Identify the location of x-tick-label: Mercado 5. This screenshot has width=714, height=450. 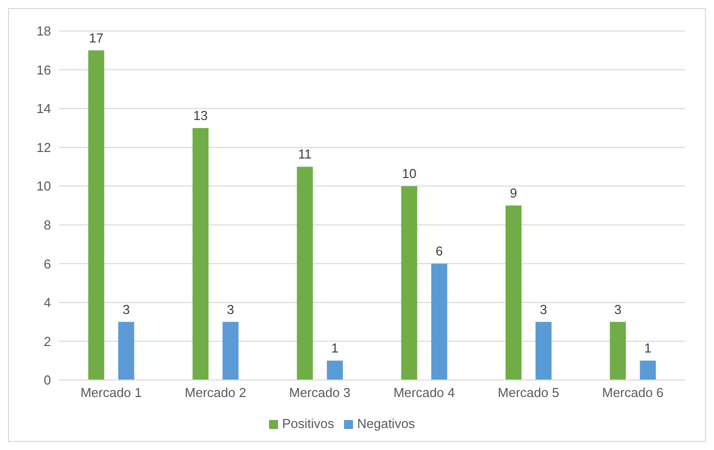
(529, 392).